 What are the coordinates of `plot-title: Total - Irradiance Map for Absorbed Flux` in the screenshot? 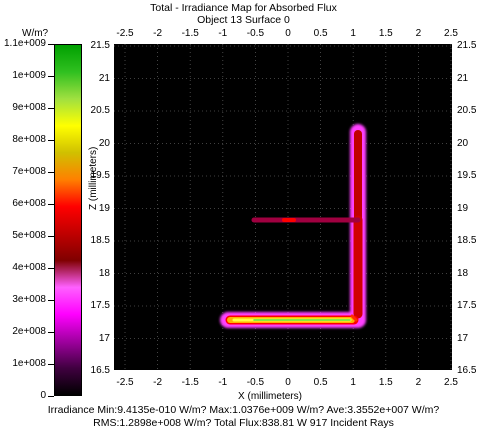 It's located at (243, 8).